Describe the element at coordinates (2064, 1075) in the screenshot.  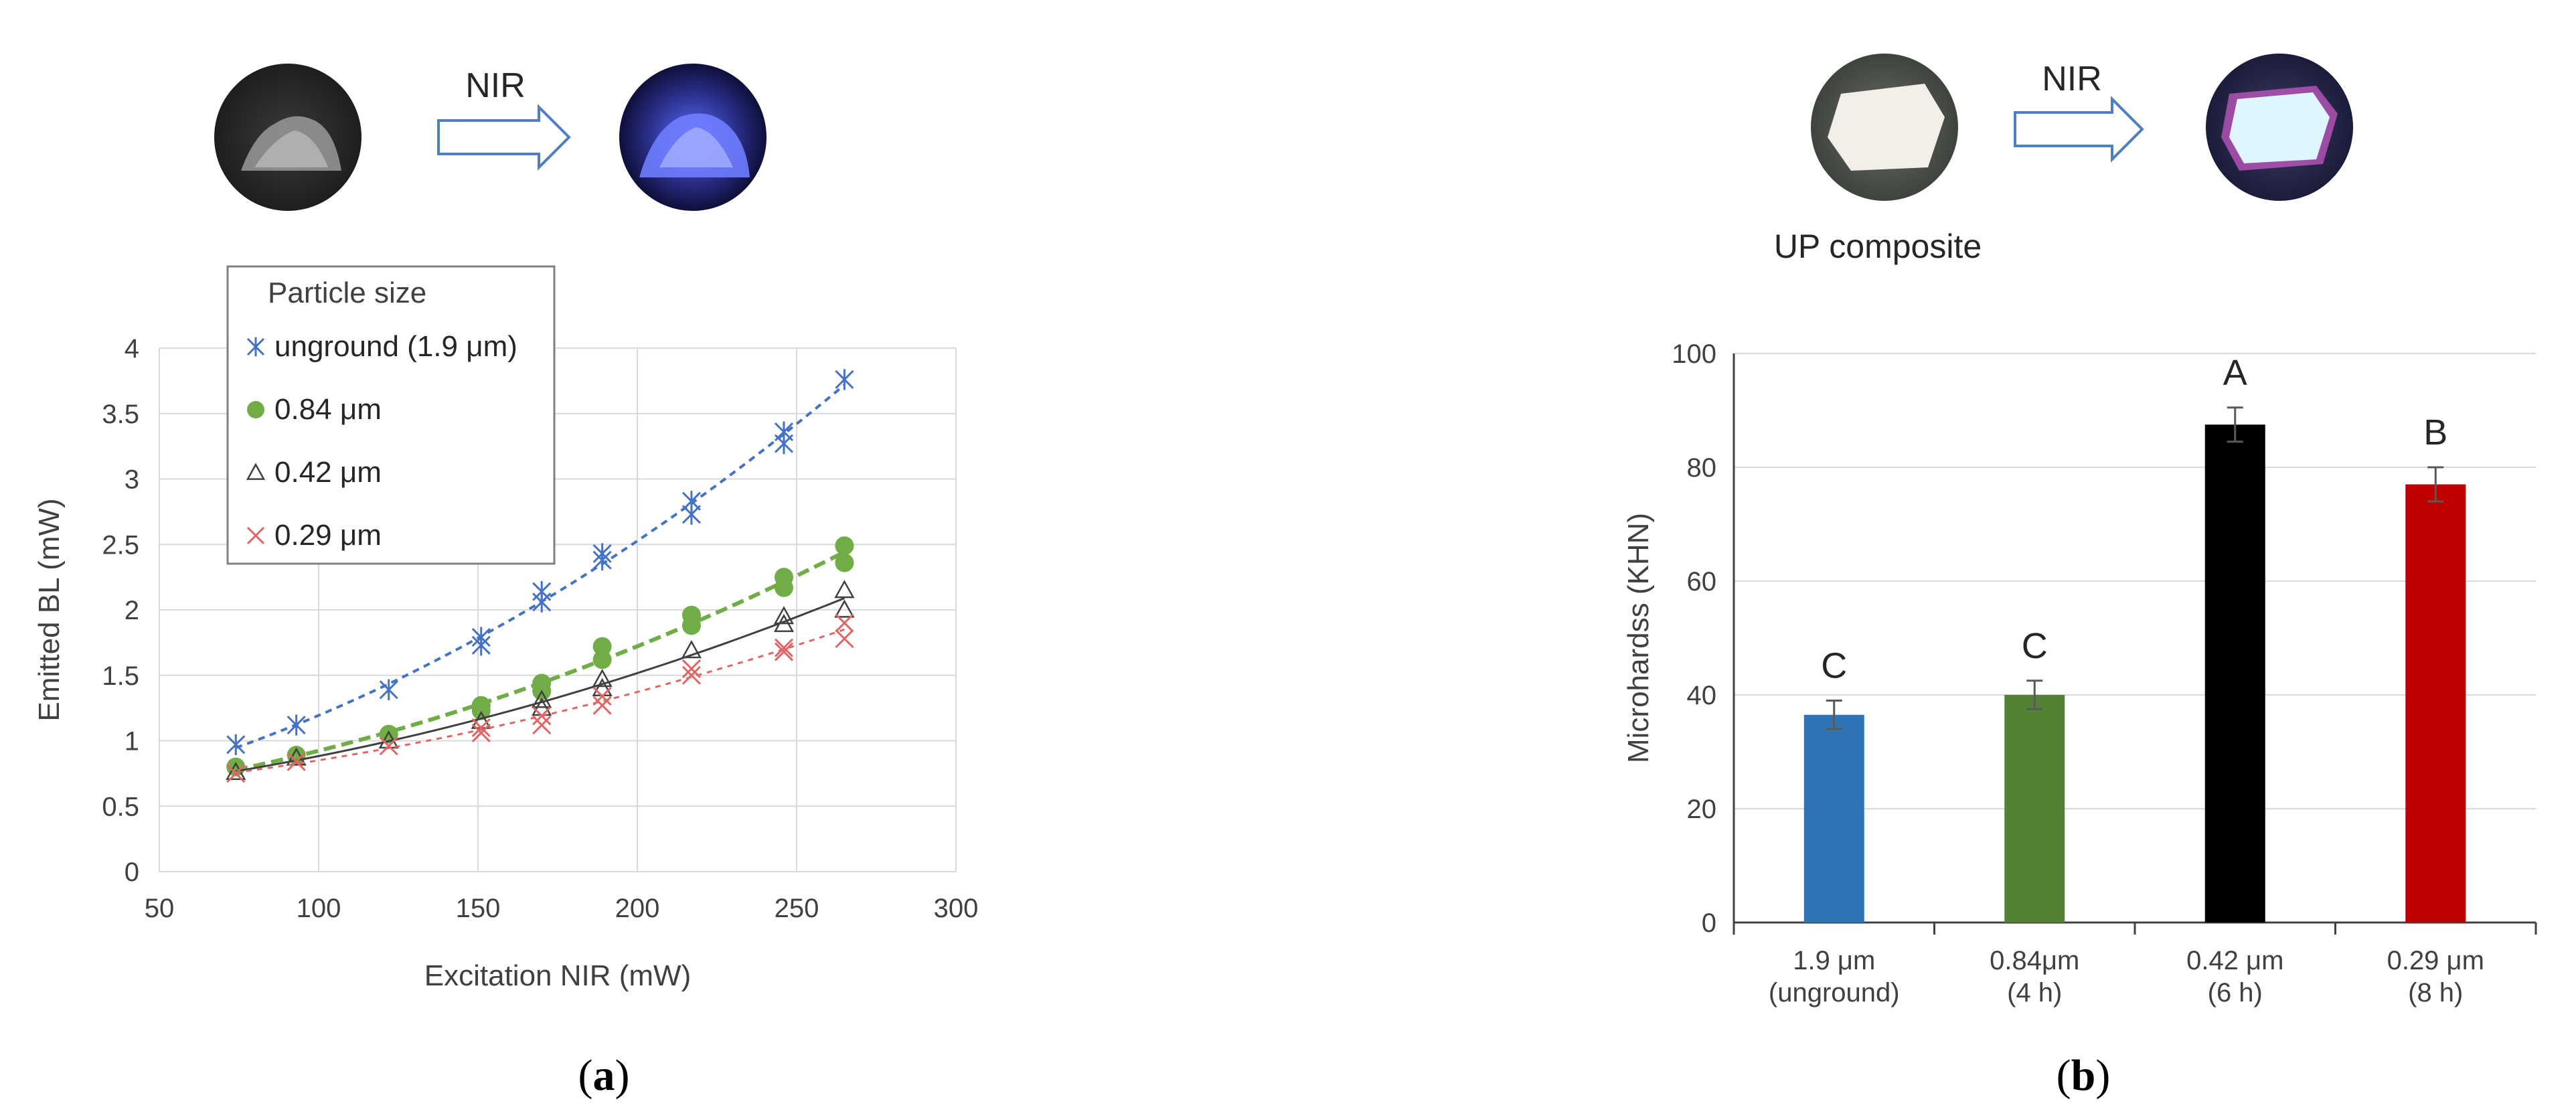
I see `panel-label-b-open: (` at that location.